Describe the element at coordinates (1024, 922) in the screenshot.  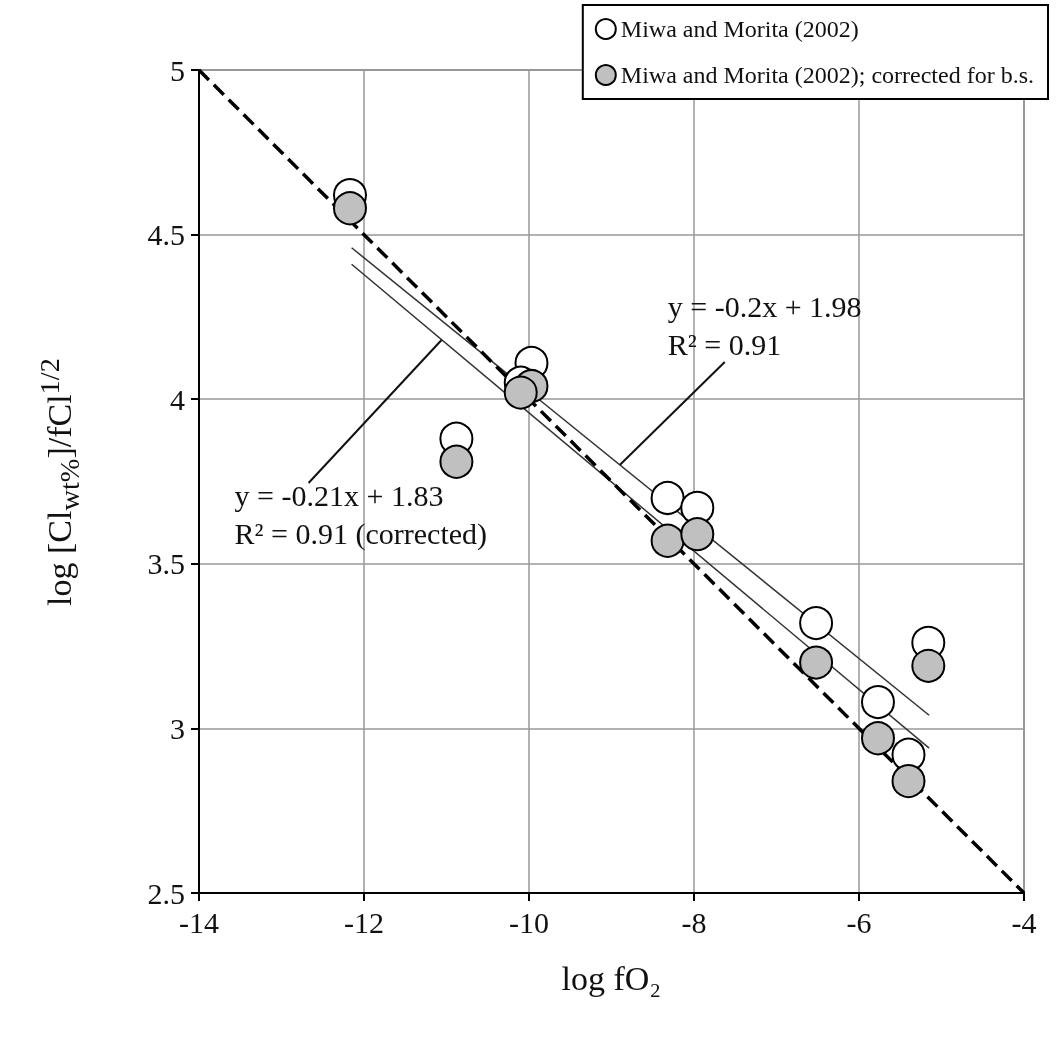
I see `x-tick-label: -4` at that location.